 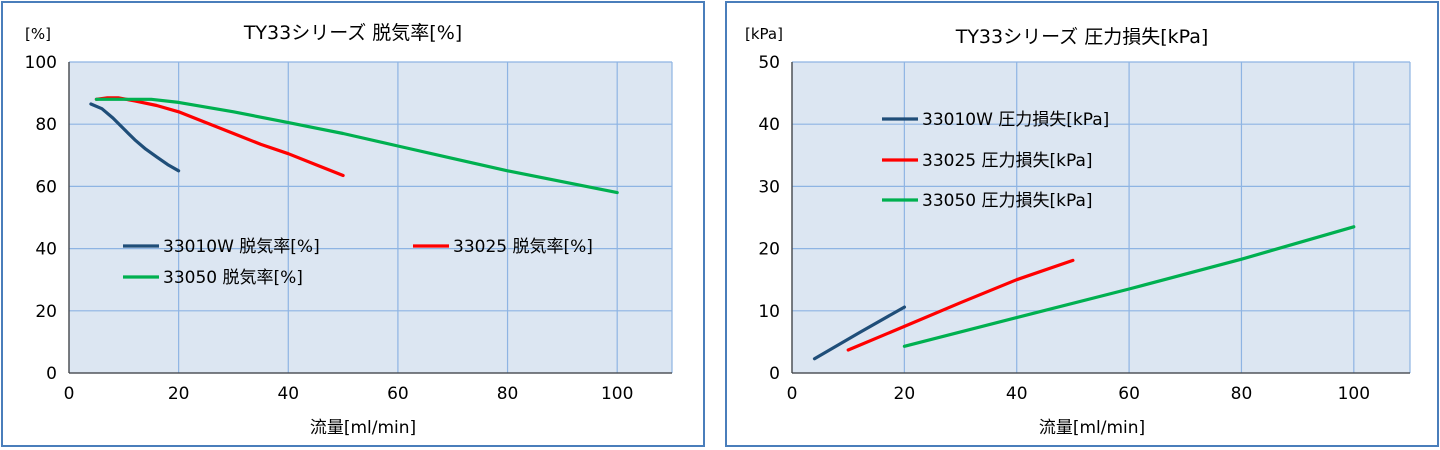 I want to click on y-tick-label: 30, so click(x=769, y=187).